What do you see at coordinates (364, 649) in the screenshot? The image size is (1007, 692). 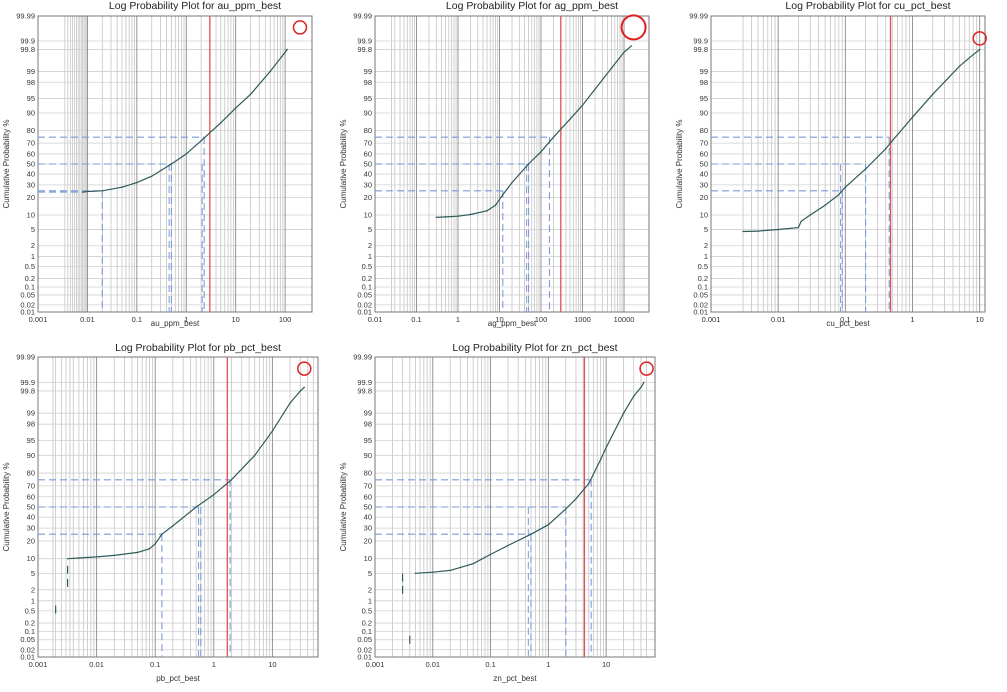 I see `y-tick-label: 0.02` at bounding box center [364, 649].